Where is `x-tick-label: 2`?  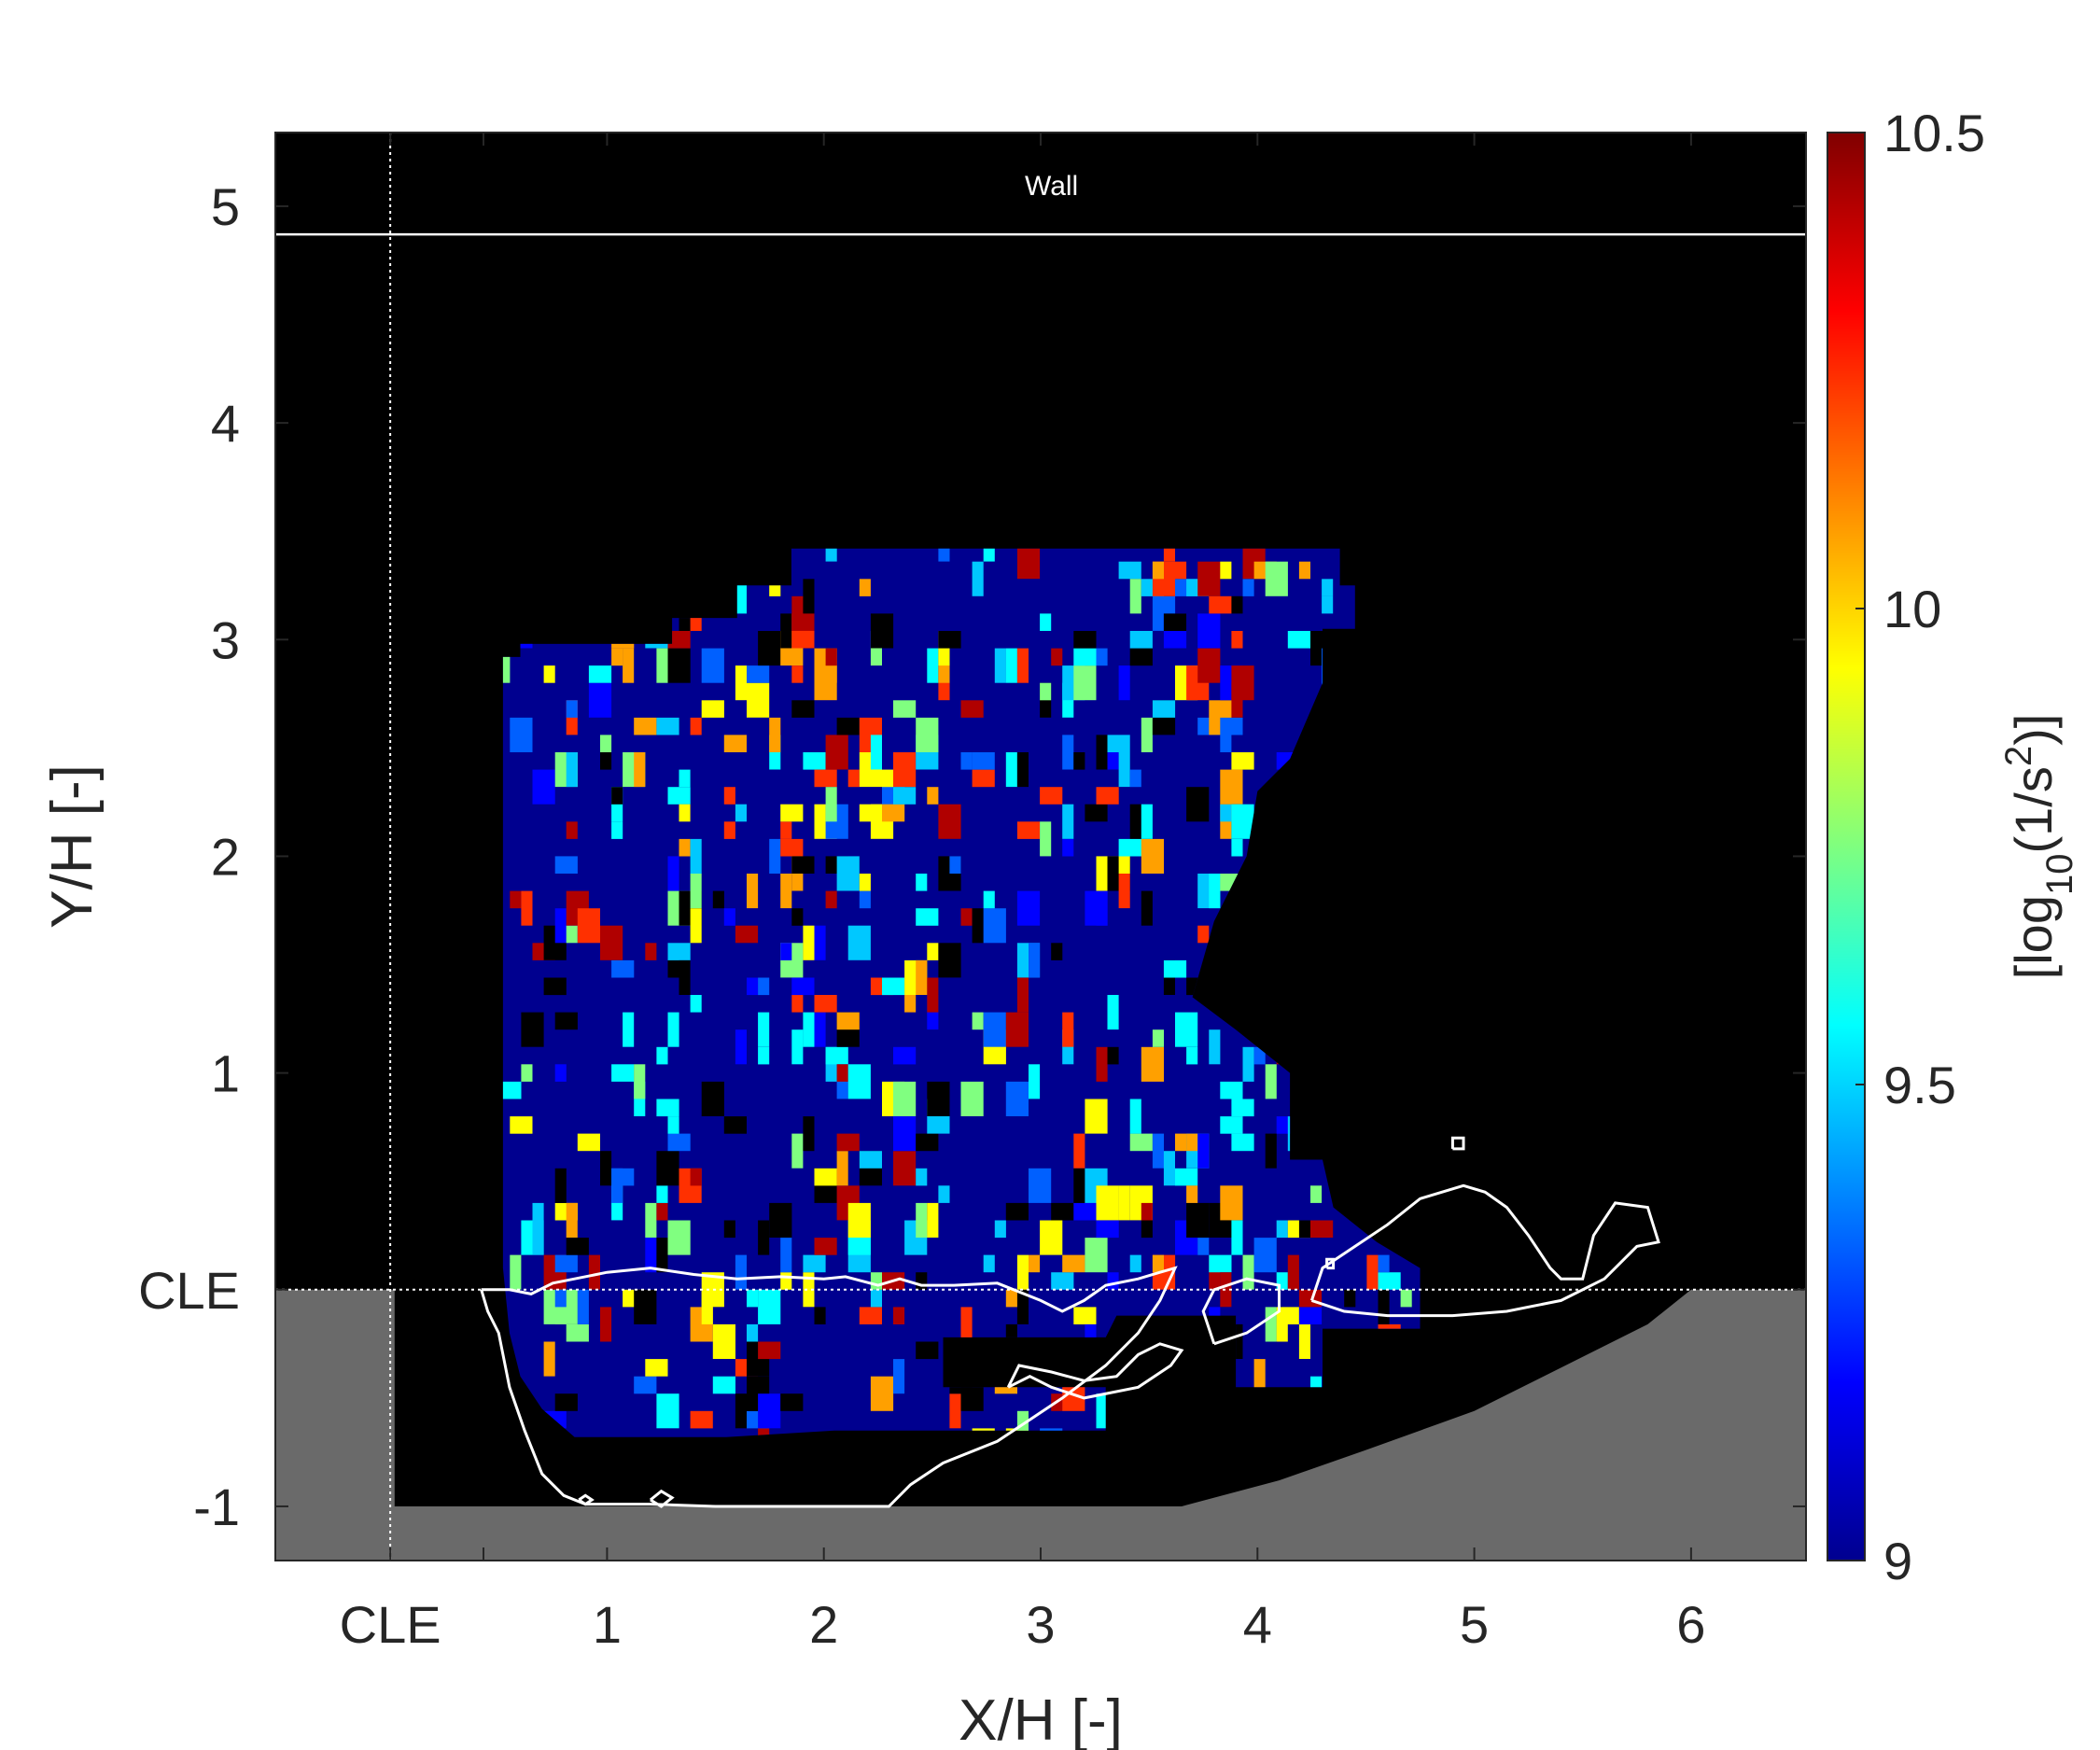
x-tick-label: 2 is located at coordinates (823, 1624).